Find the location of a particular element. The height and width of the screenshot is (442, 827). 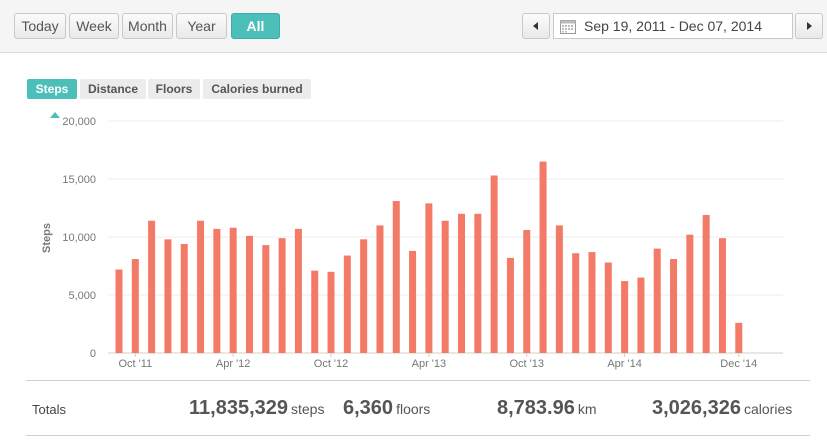

total-steps-value: 11,835,329 is located at coordinates (238, 408).